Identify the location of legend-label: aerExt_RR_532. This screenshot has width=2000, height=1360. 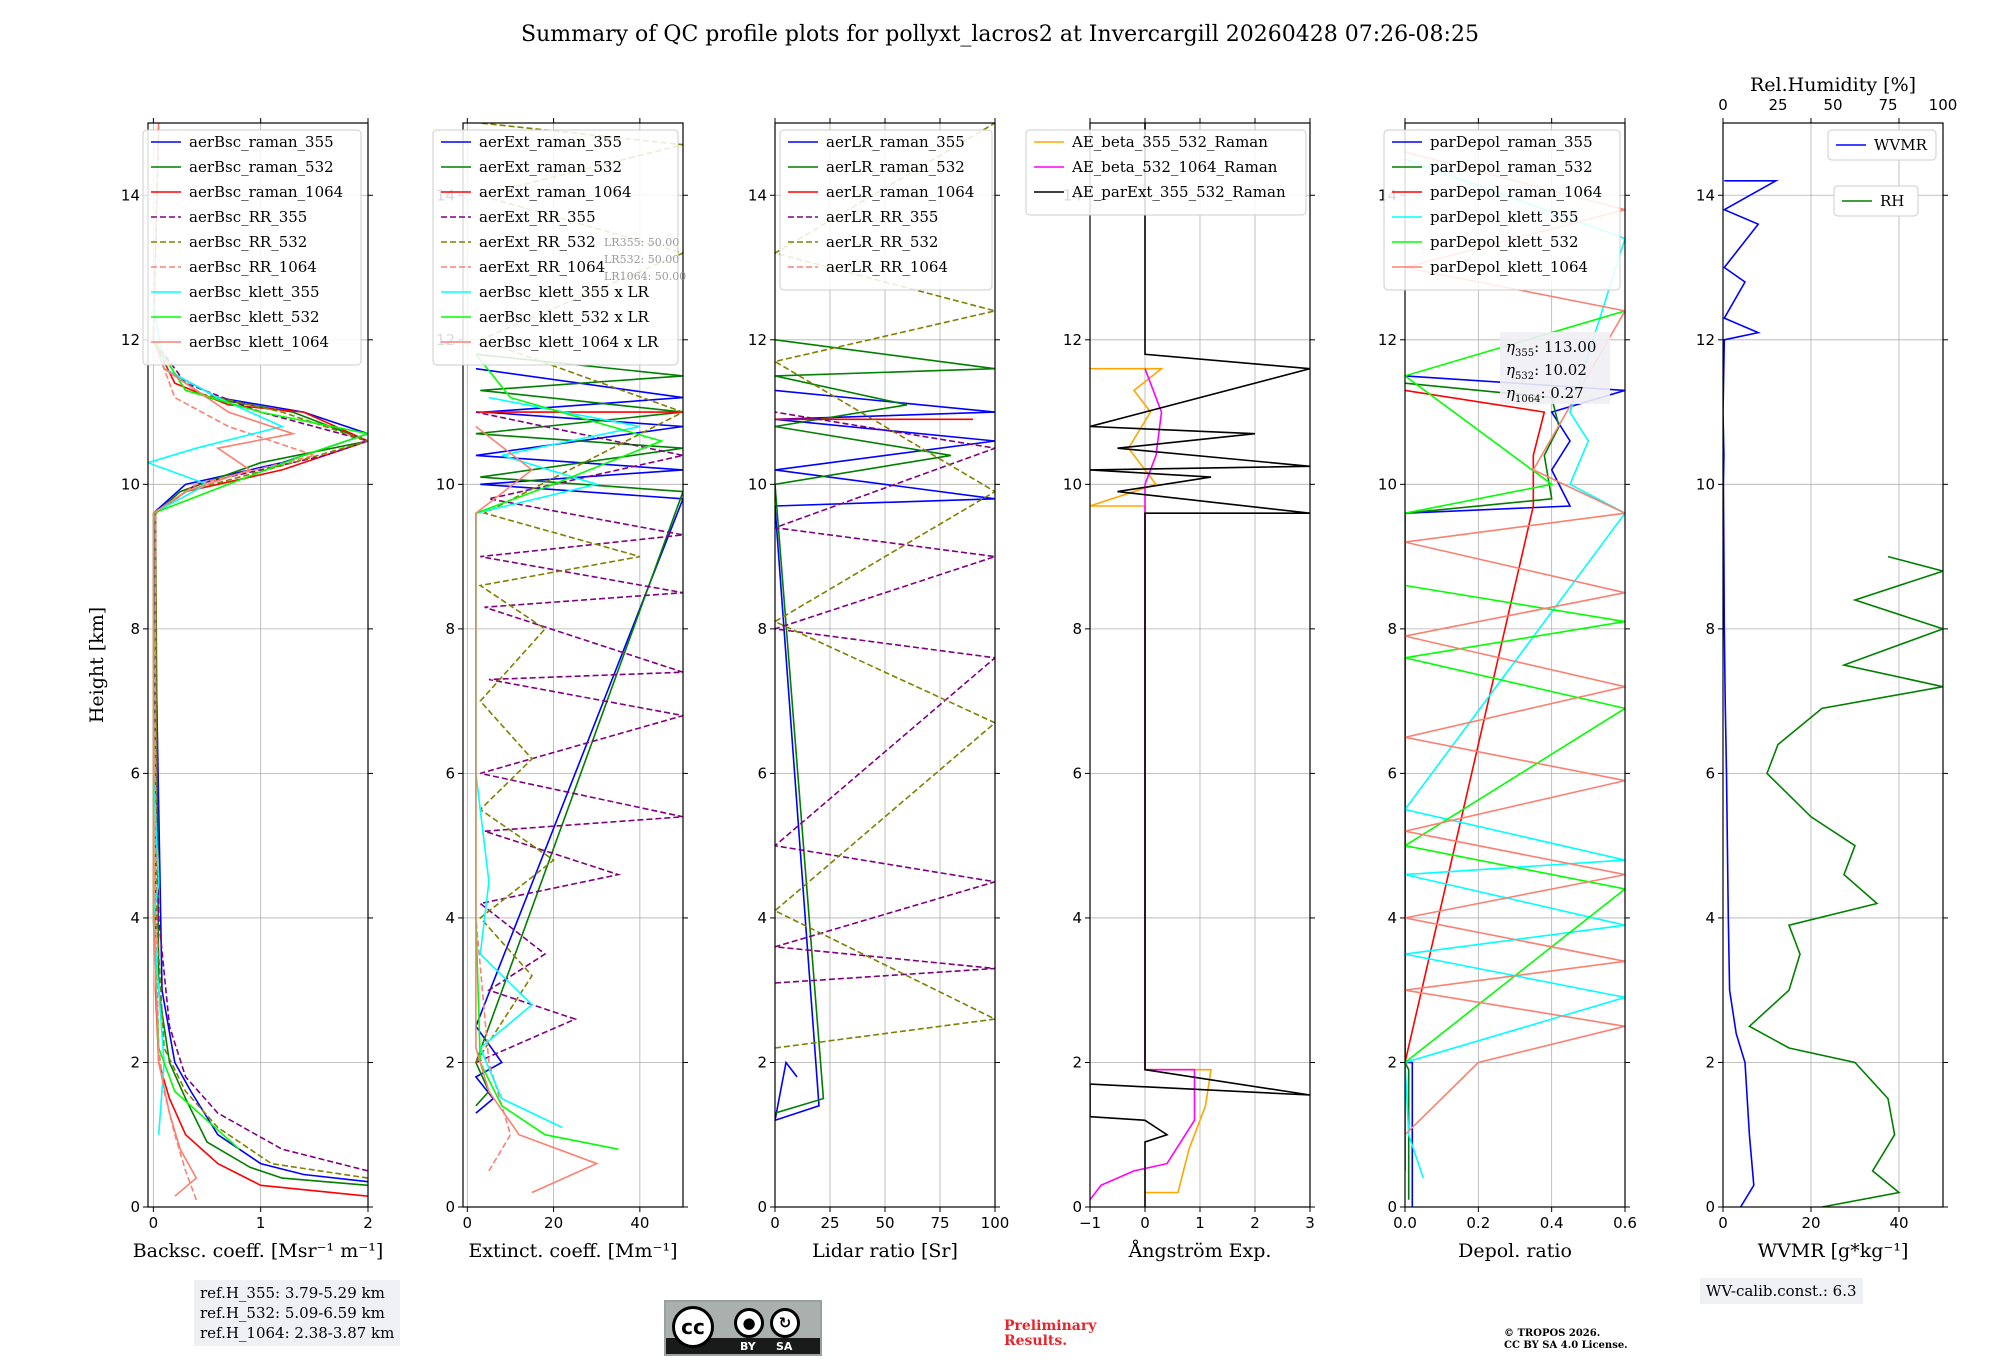
(537, 242).